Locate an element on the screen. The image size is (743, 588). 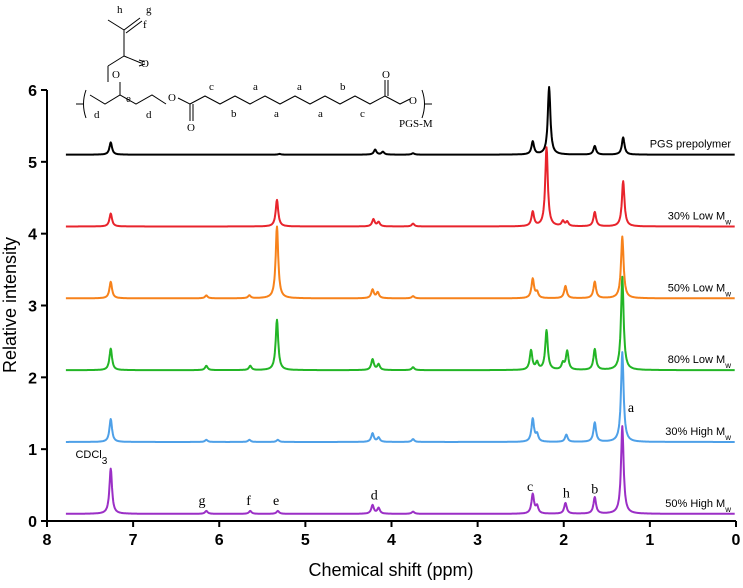
label-b-1: b is located at coordinates (234, 114).